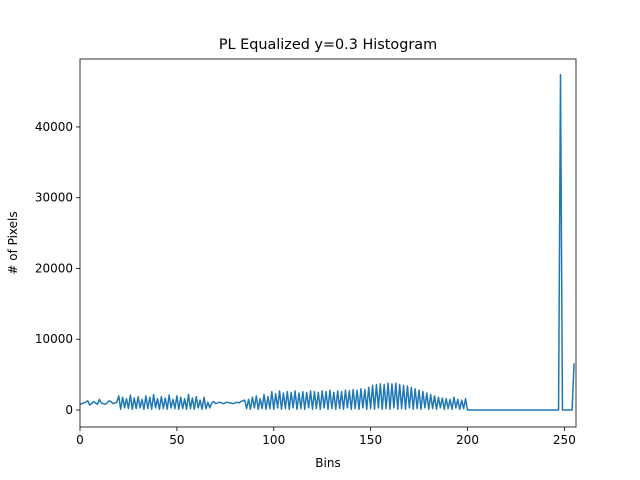 Image resolution: width=640 pixels, height=480 pixels. What do you see at coordinates (80, 440) in the screenshot?
I see `x-tick-label: 0` at bounding box center [80, 440].